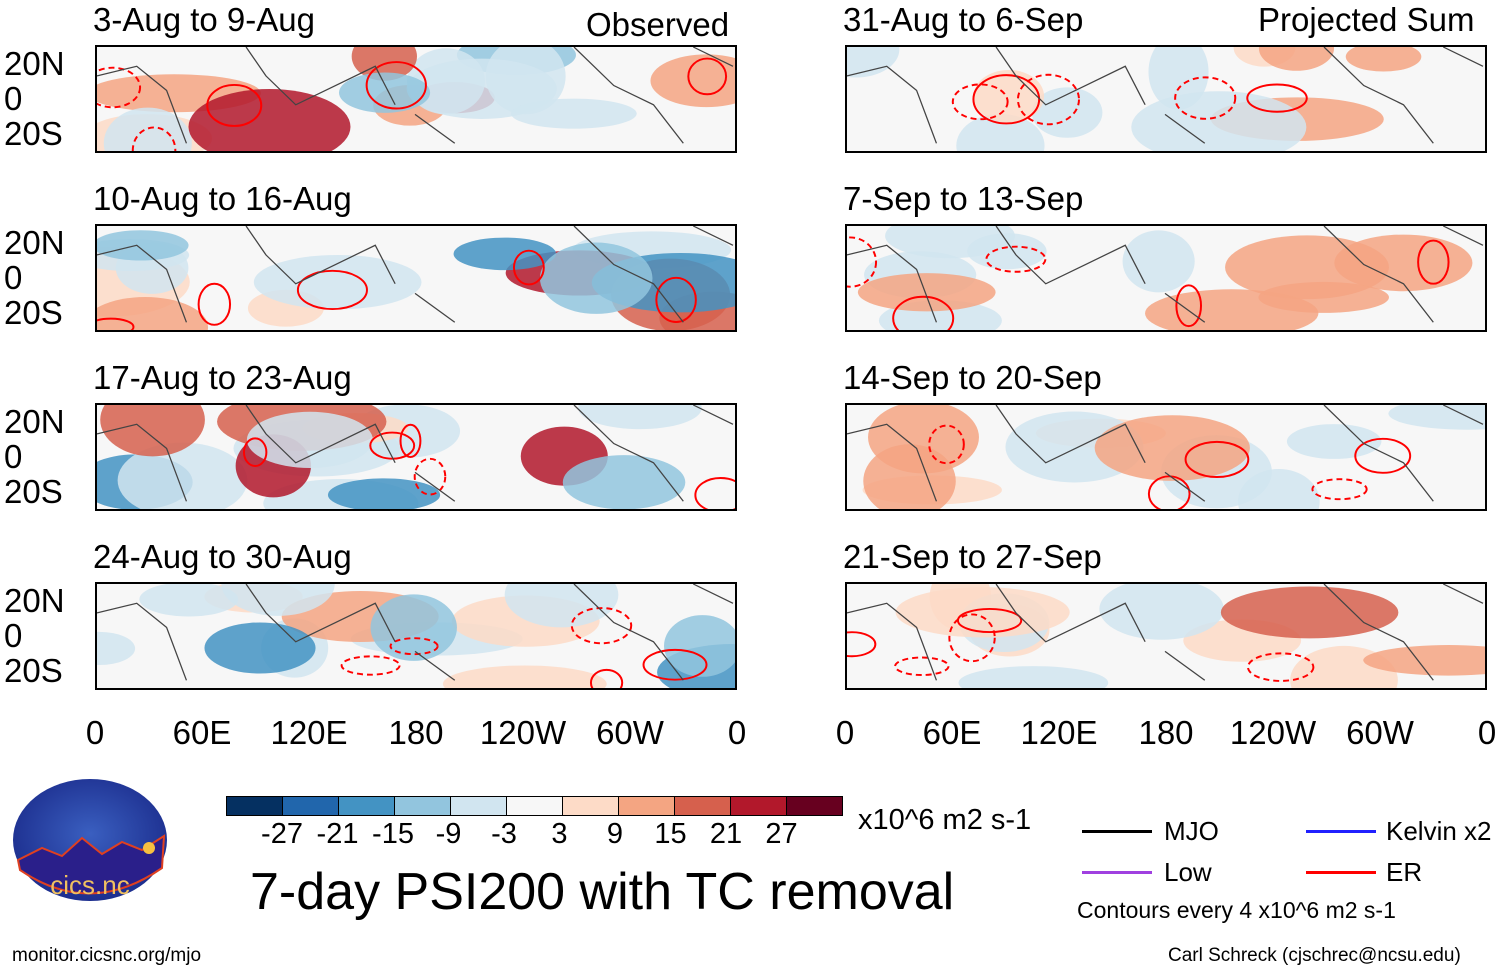 The image size is (1501, 972). What do you see at coordinates (559, 834) in the screenshot?
I see `colorbar-label: 3` at bounding box center [559, 834].